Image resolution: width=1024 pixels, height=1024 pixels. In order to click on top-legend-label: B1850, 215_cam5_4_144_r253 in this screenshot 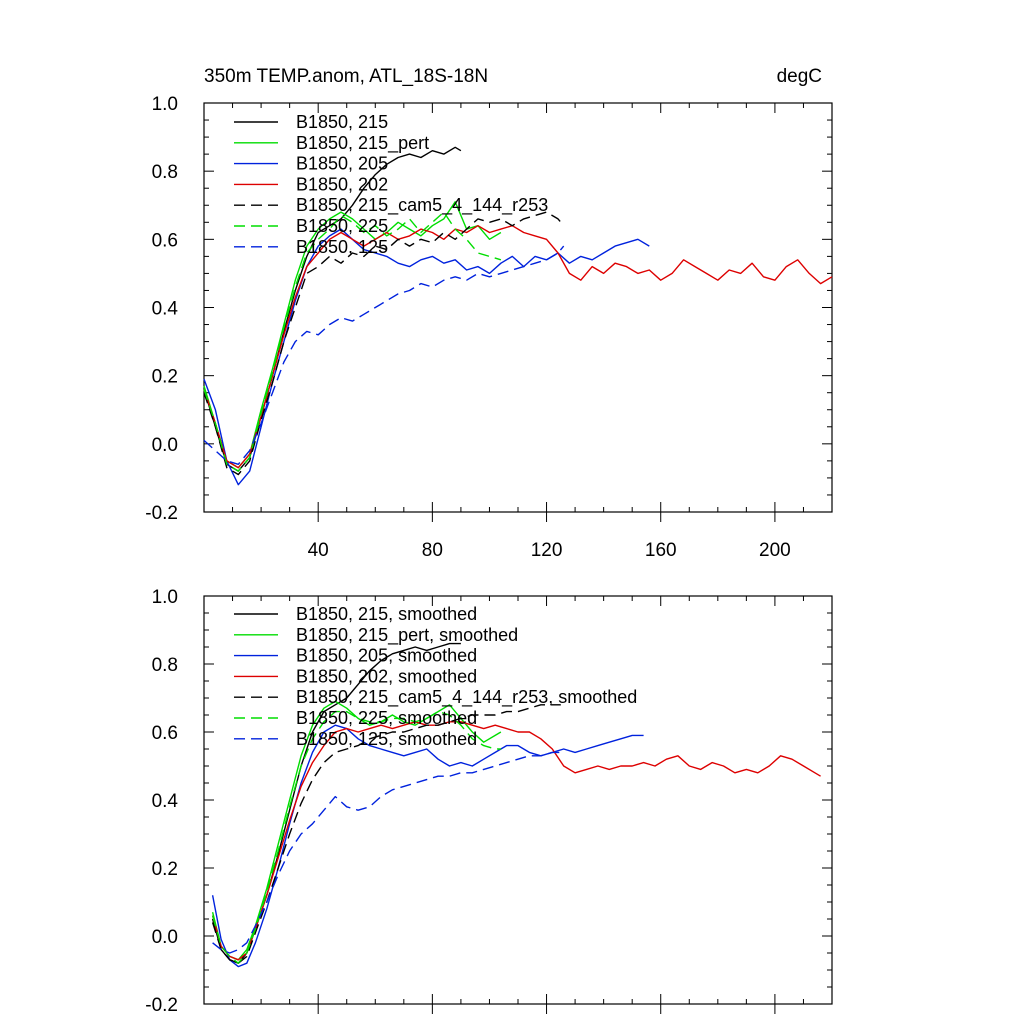, I will do `click(422, 205)`.